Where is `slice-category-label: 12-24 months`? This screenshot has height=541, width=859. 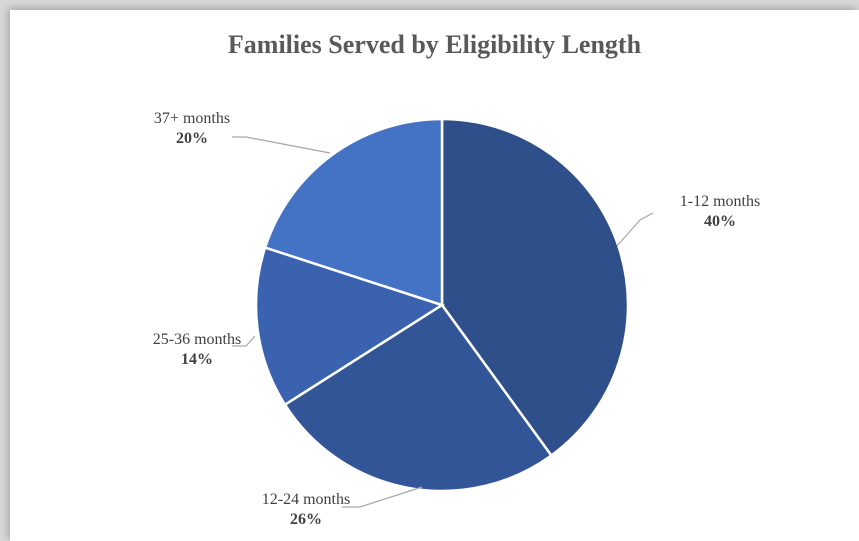 slice-category-label: 12-24 months is located at coordinates (306, 499).